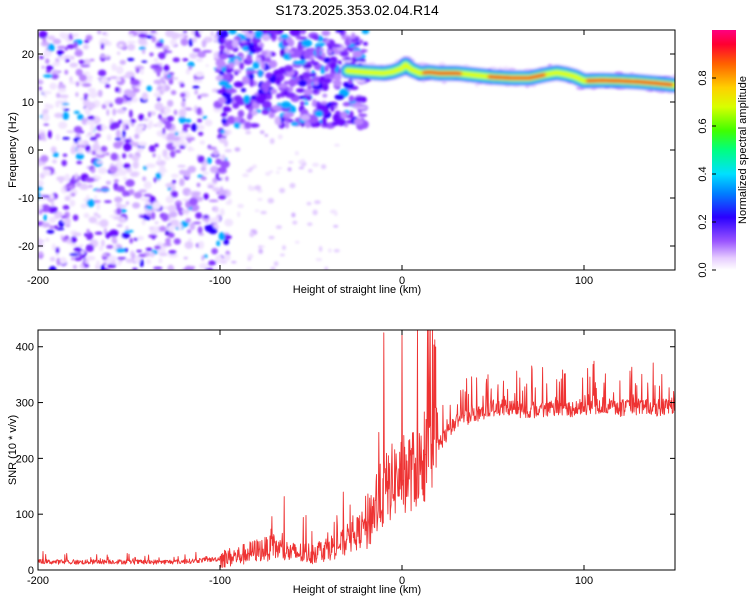 Image resolution: width=750 pixels, height=600 pixels. What do you see at coordinates (703, 269) in the screenshot?
I see `colorbar-tick-label: 0.0` at bounding box center [703, 269].